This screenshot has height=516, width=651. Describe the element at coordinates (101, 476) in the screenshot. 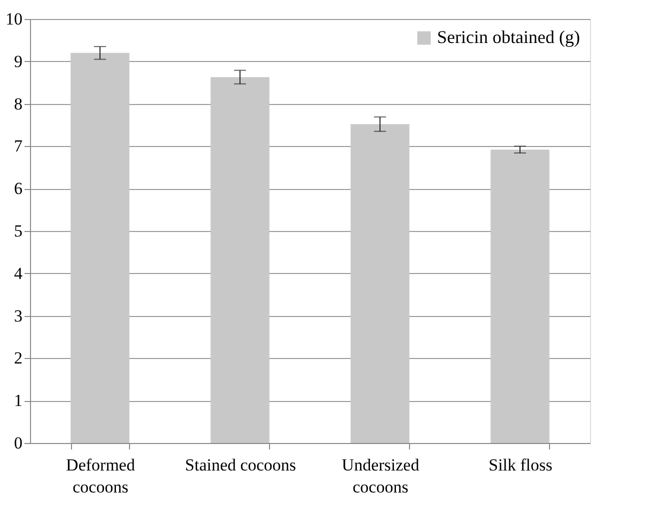

I see `x-tick-label: Deformed cocoons` at that location.